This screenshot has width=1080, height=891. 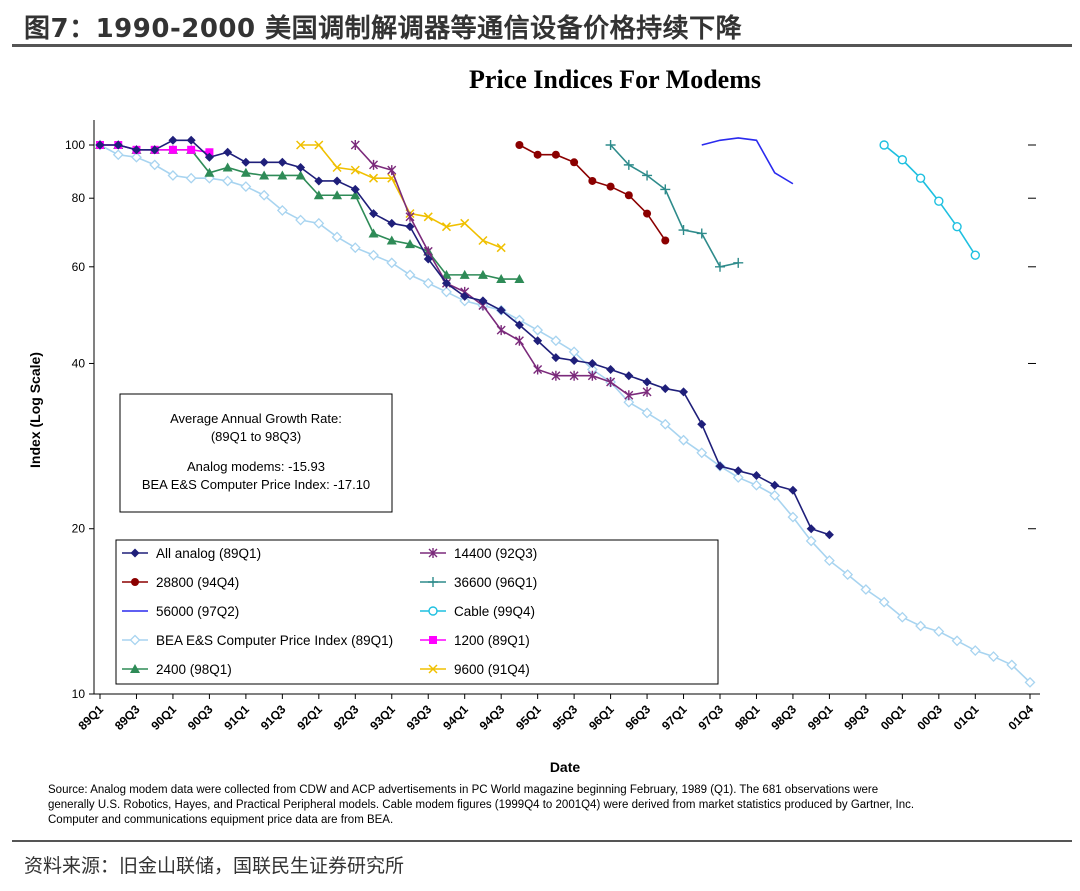 I want to click on footer-source: 资料来源：旧金山联储，国联民生证券研究所, so click(x=214, y=866).